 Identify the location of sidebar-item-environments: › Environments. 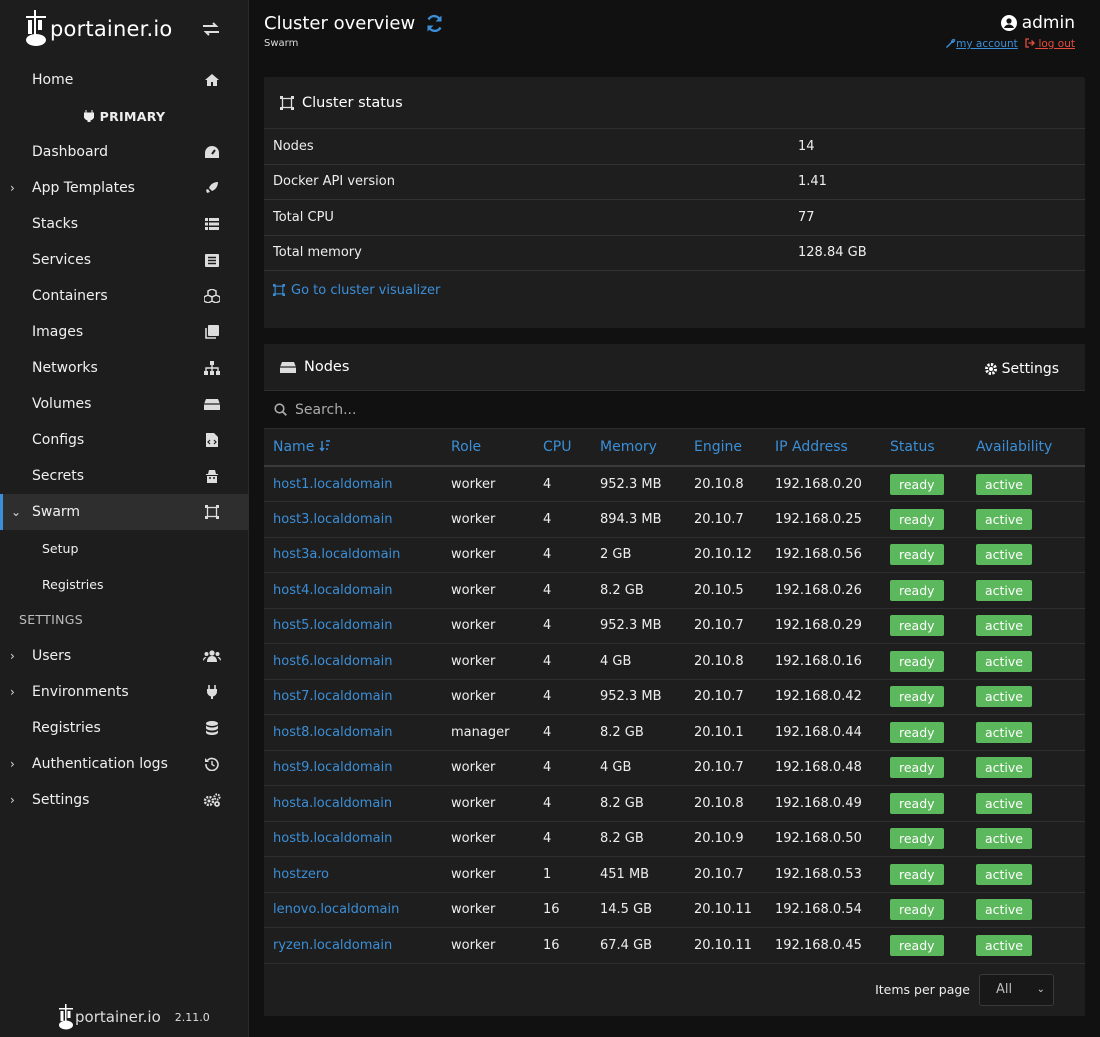
(124, 692).